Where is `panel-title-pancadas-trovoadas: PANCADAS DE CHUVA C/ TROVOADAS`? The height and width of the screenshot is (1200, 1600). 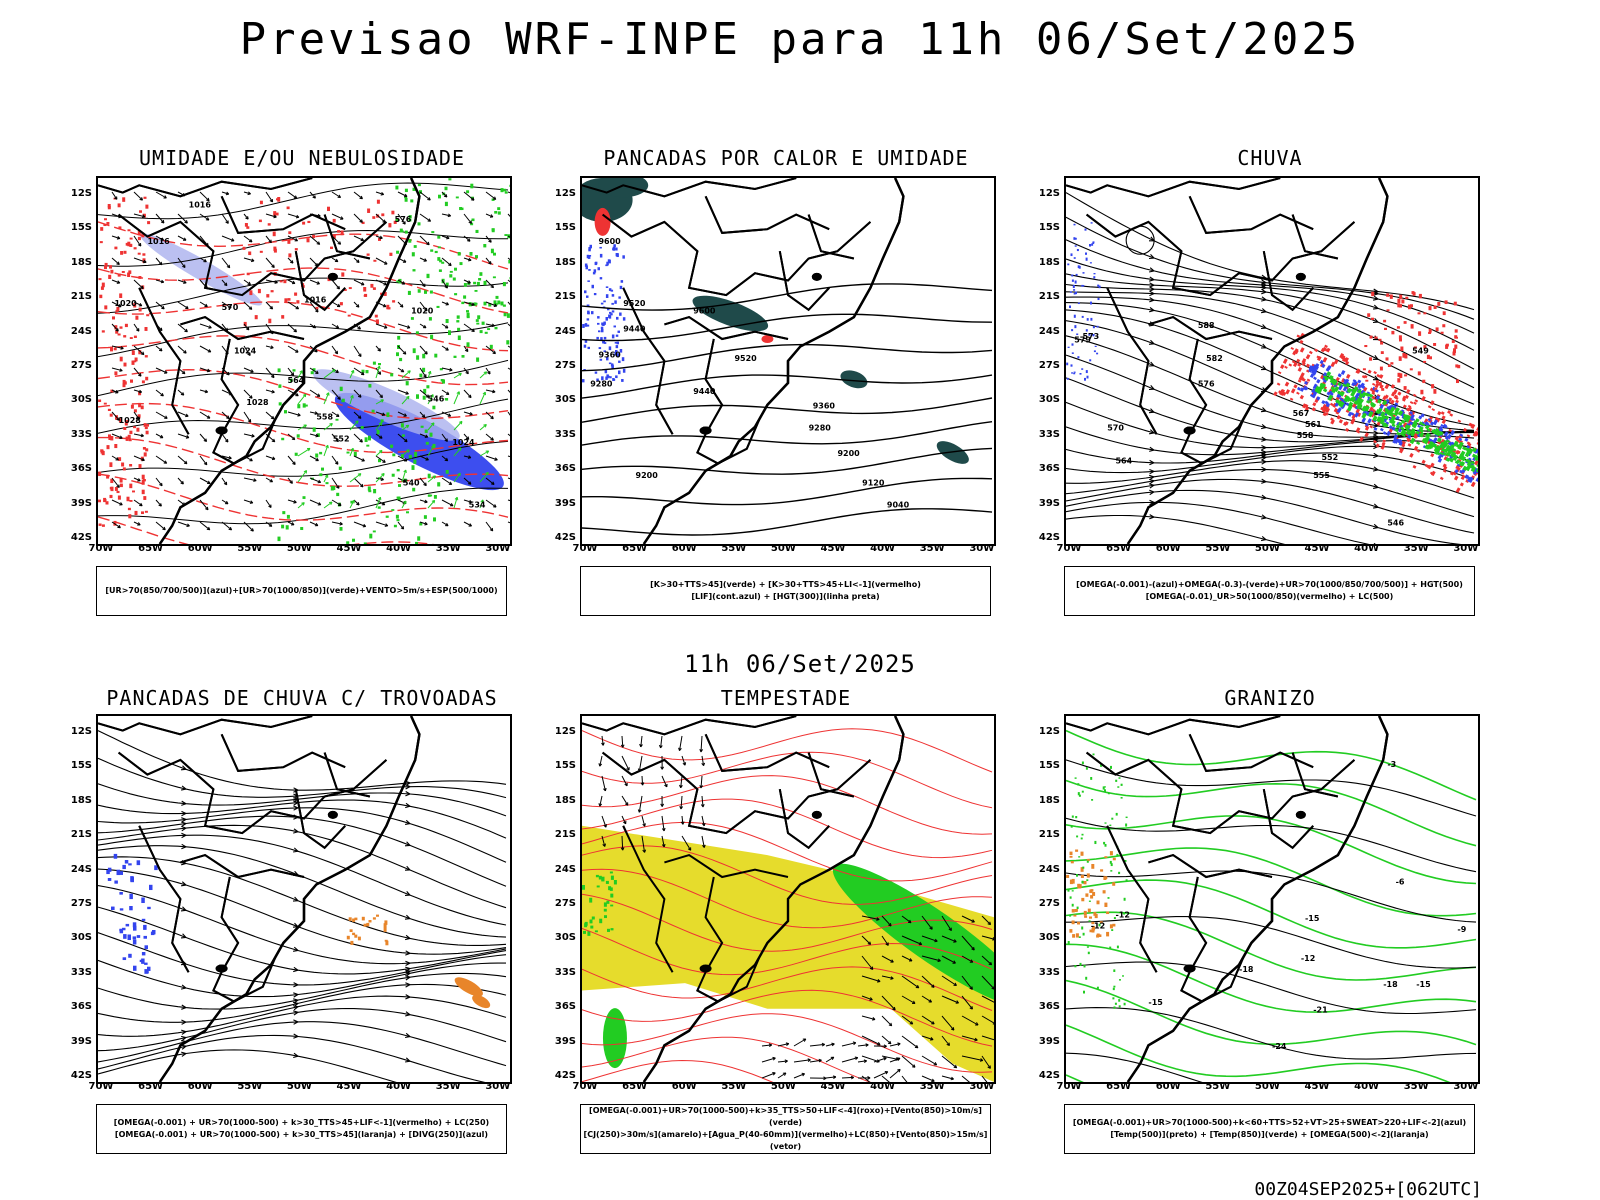 panel-title-pancadas-trovoadas: PANCADAS DE CHUVA C/ TROVOADAS is located at coordinates (302, 698).